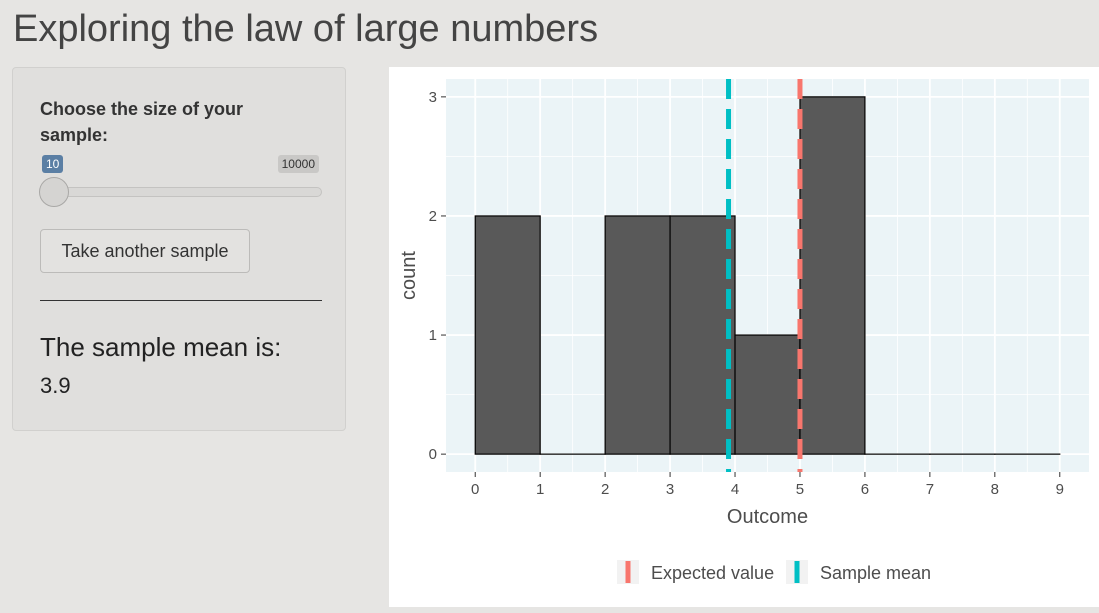  Describe the element at coordinates (433, 216) in the screenshot. I see `y-tick-label: 2` at that location.